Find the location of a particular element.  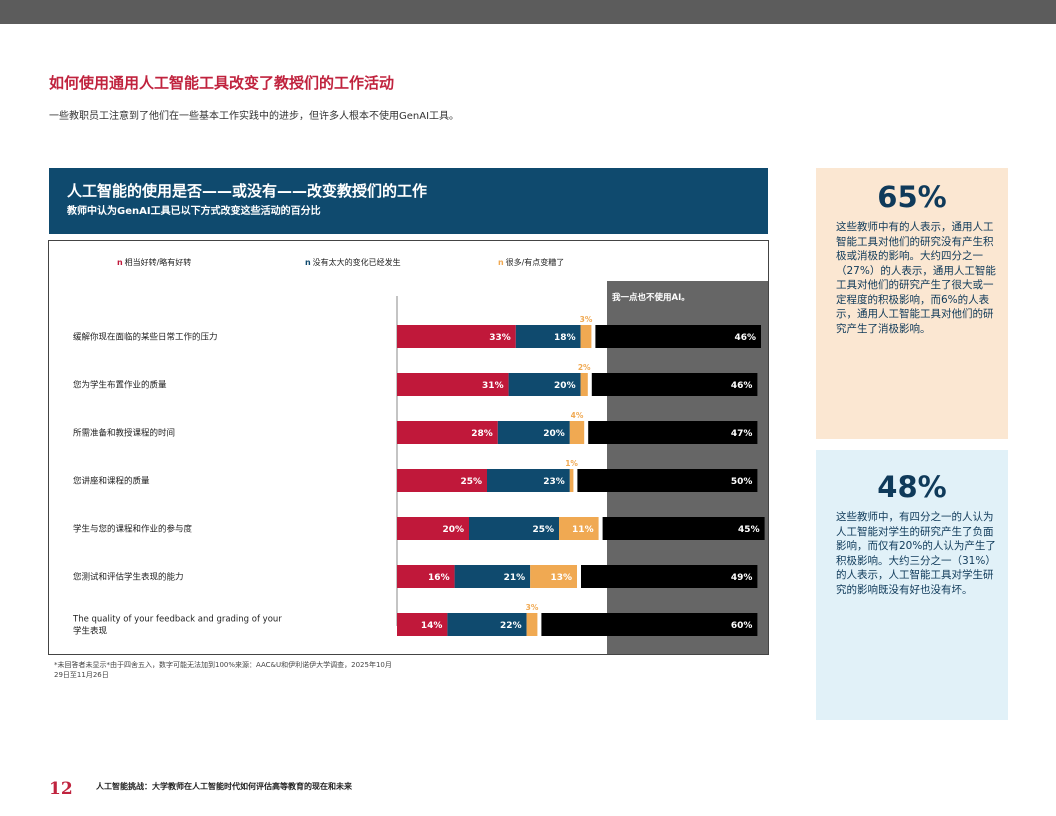

data-label: 49% is located at coordinates (742, 578).